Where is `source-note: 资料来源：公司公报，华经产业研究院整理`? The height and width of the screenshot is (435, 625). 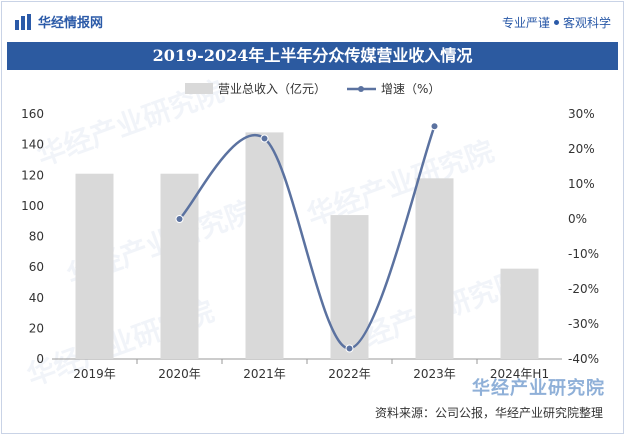 source-note: 资料来源：公司公报，华经产业研究院整理 is located at coordinates (488, 413).